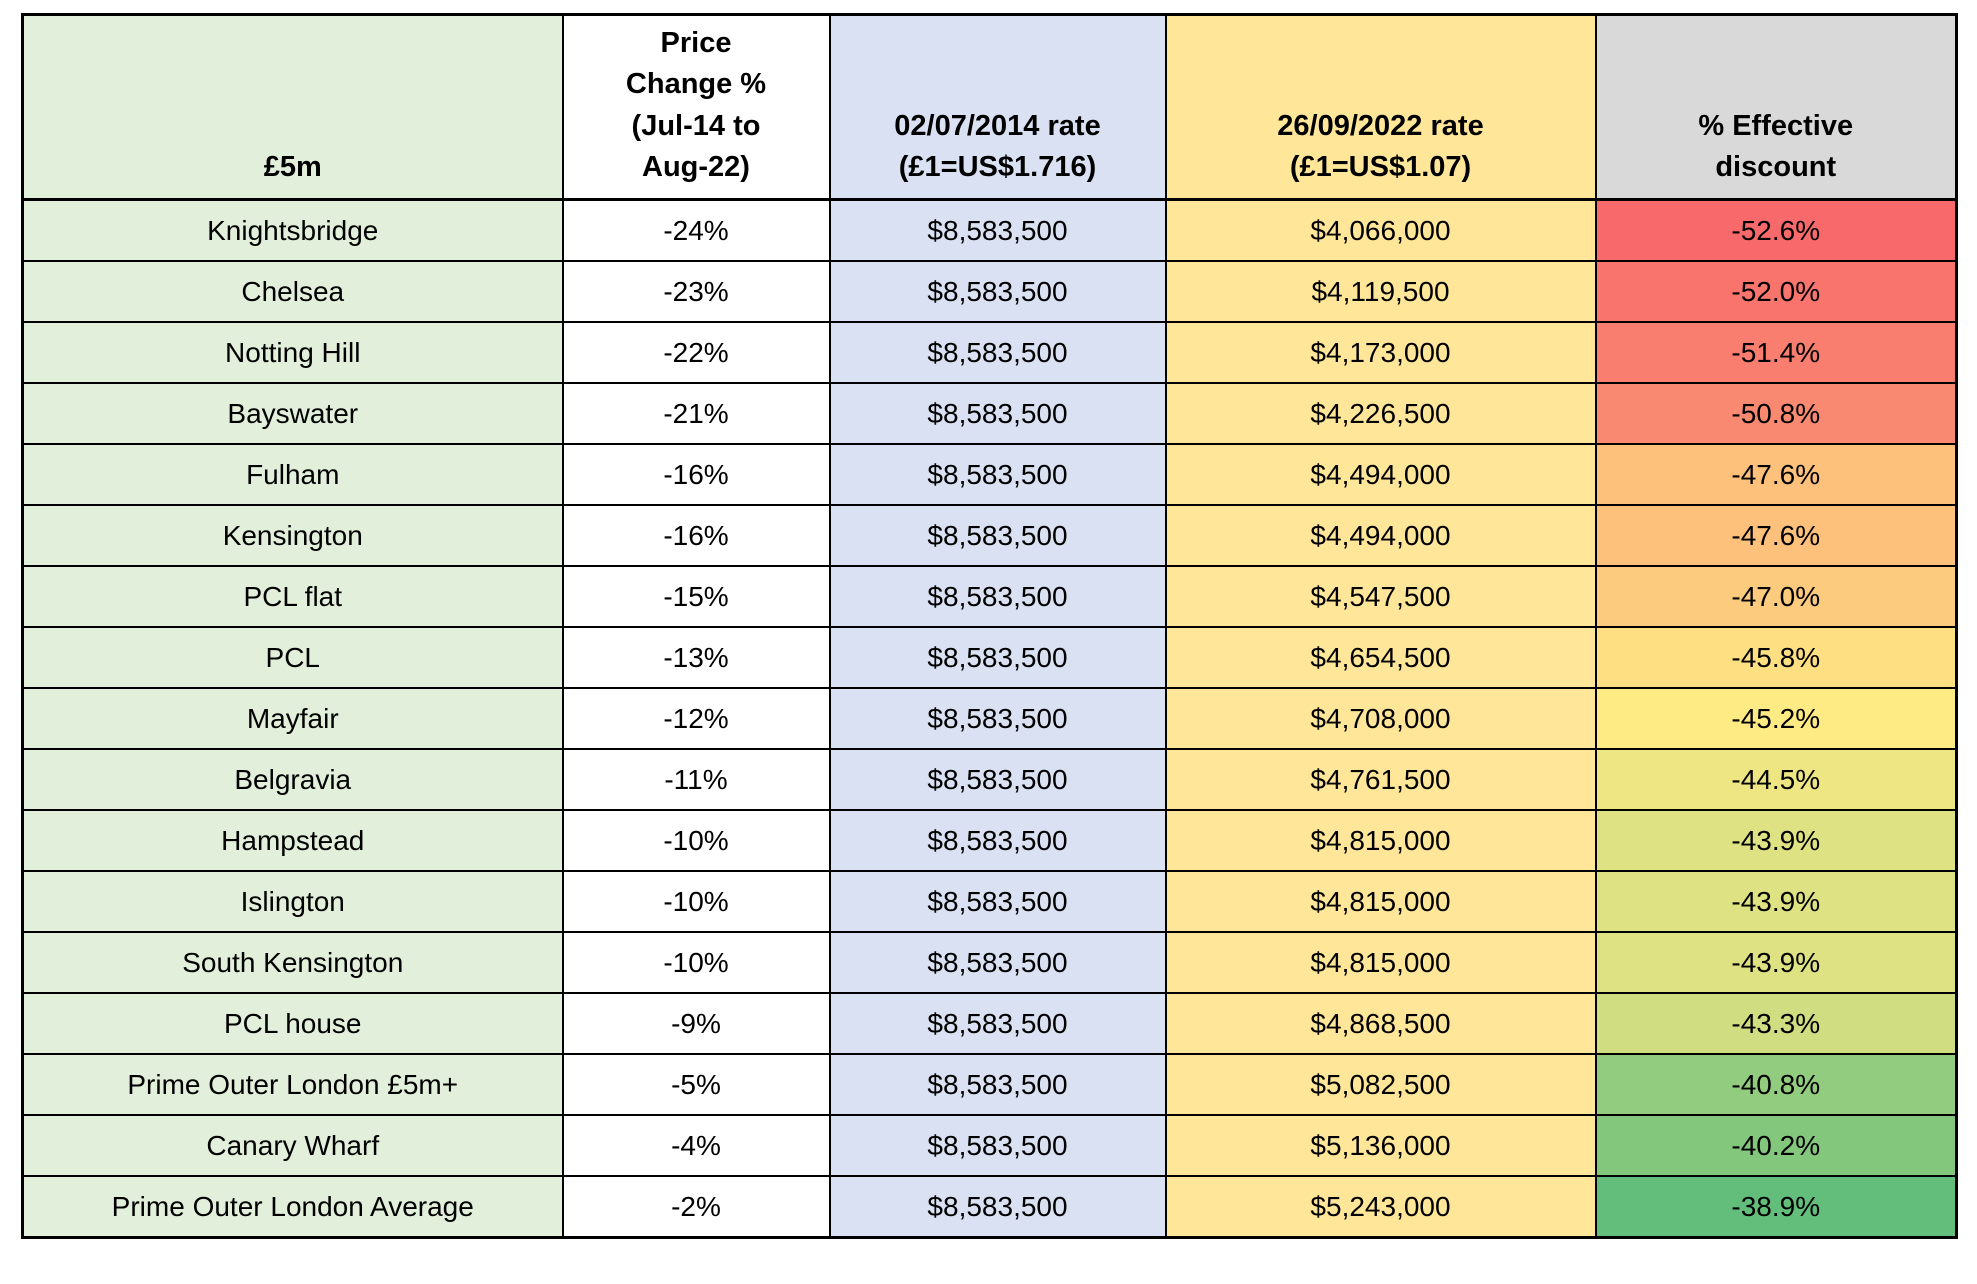 The width and height of the screenshot is (1977, 1284). Describe the element at coordinates (1776, 1023) in the screenshot. I see `cell-discount: -43.3%` at that location.